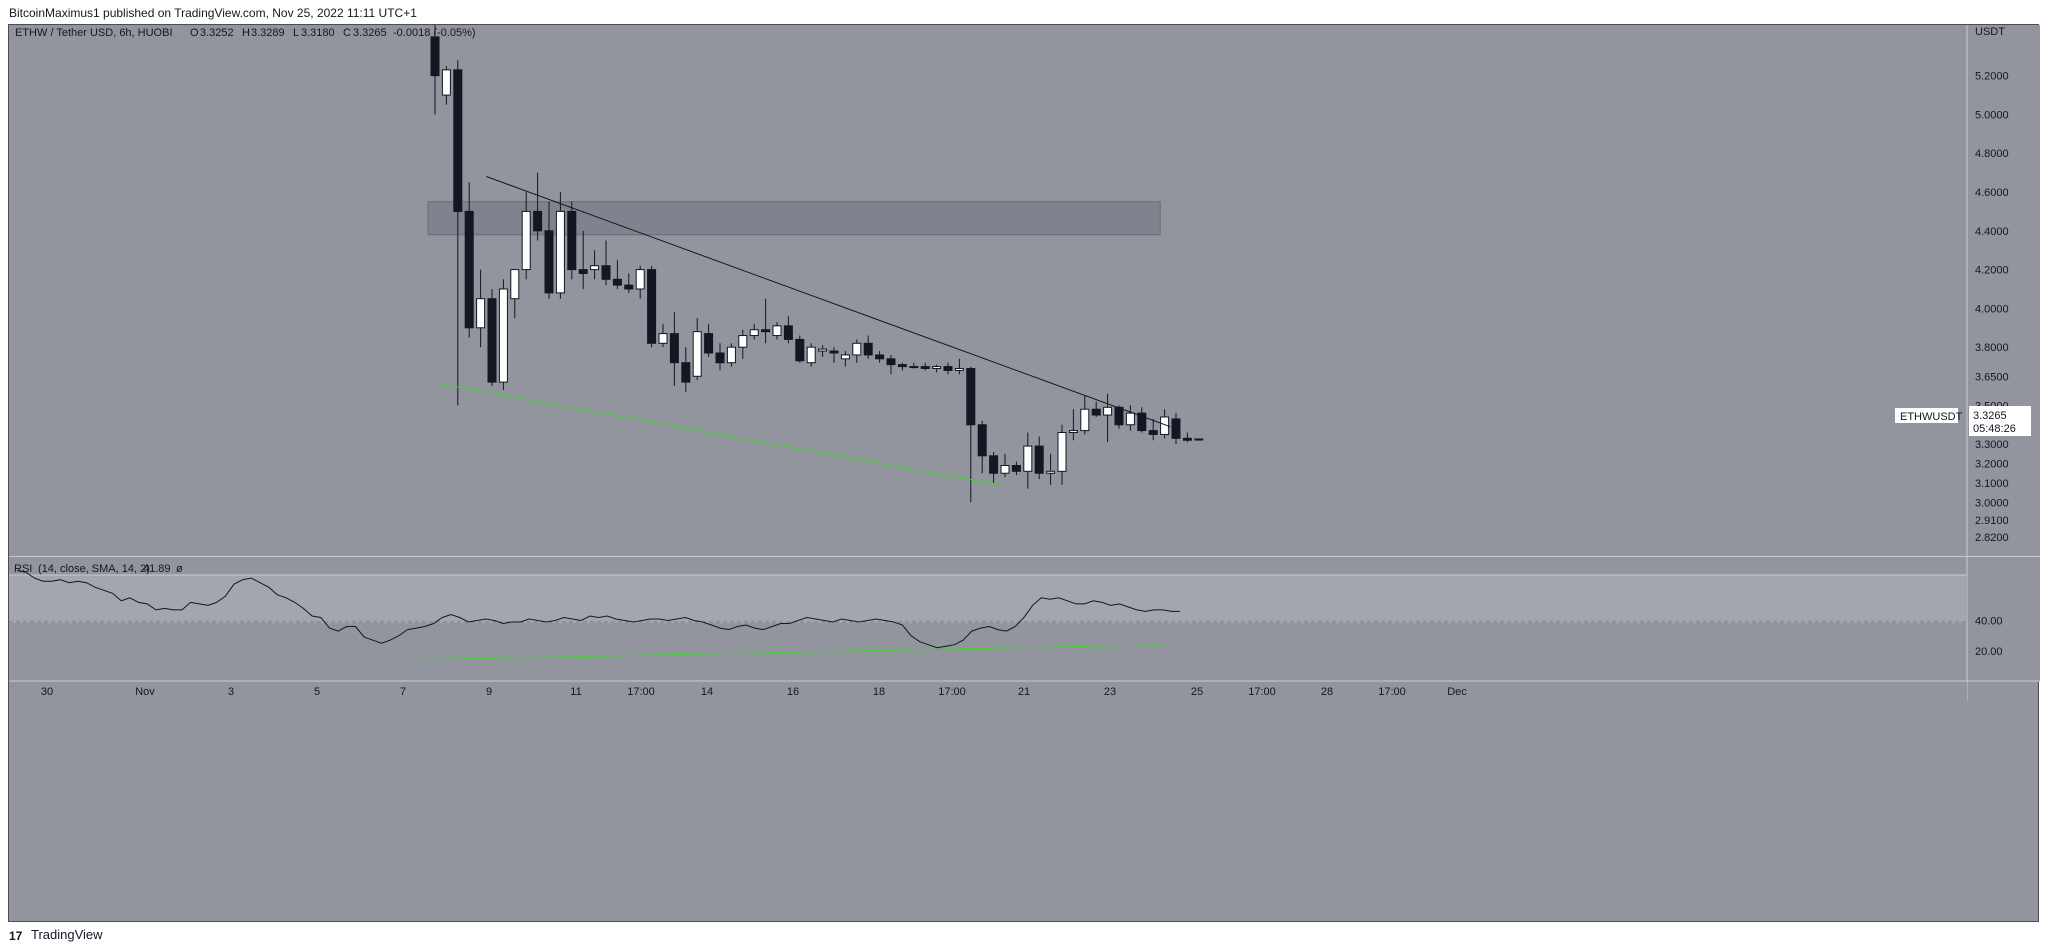 The height and width of the screenshot is (949, 2047). I want to click on rsi-params: (14, close, SMA, 14, 2), so click(94, 569).